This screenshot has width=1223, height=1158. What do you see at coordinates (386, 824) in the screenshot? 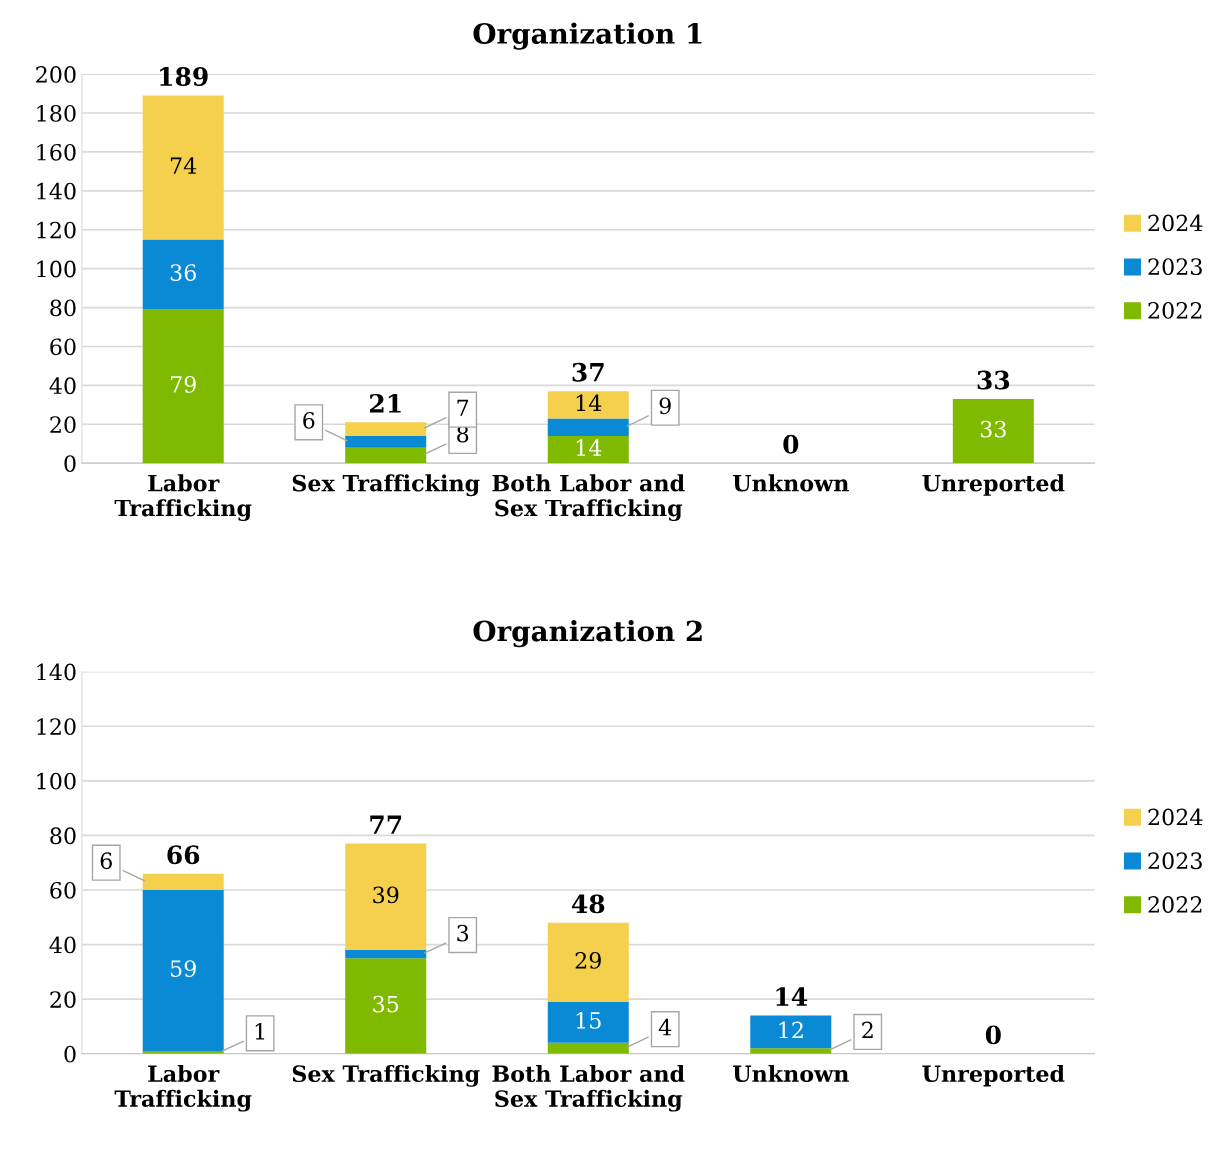
I see `total-label: 77` at bounding box center [386, 824].